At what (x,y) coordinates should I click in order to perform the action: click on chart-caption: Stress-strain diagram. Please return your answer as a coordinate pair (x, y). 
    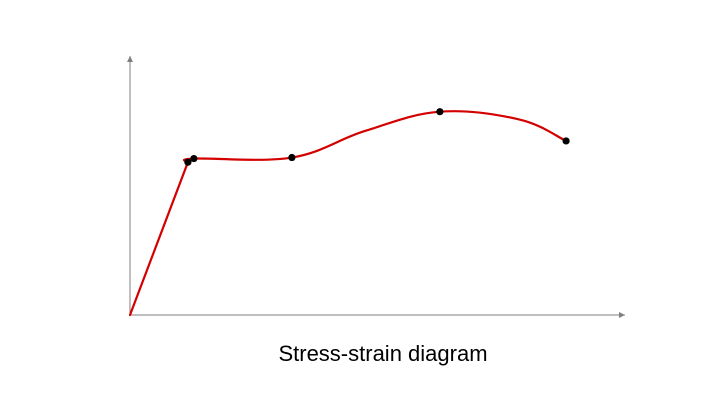
    Looking at the image, I should click on (383, 353).